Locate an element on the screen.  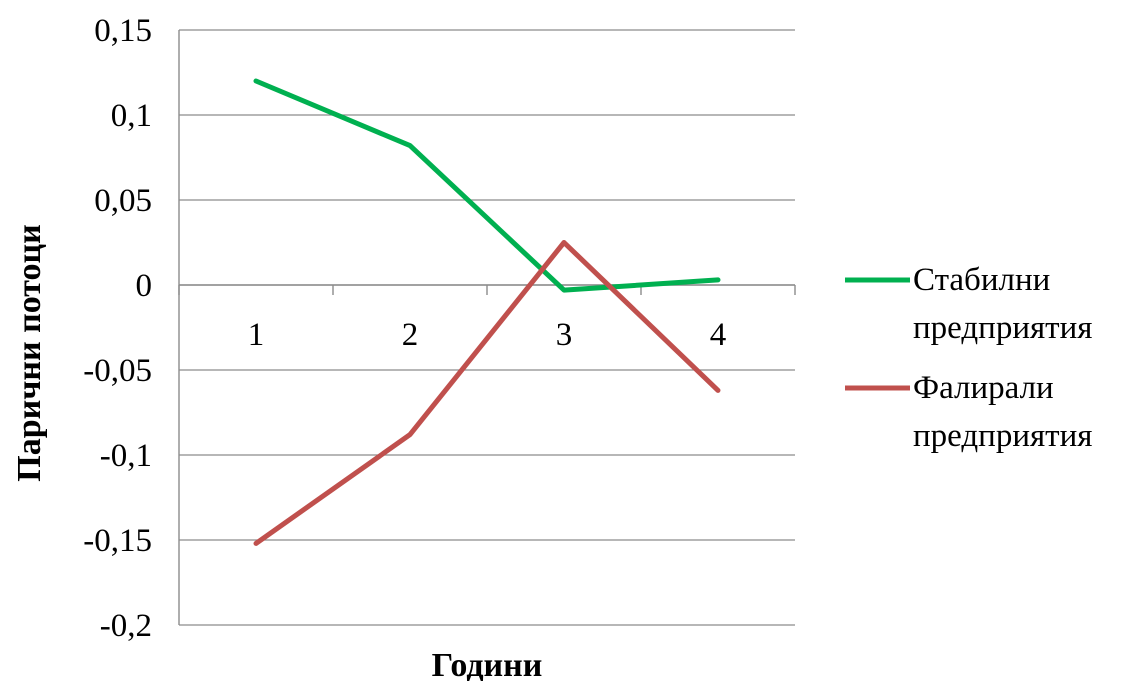
x-tick-label: 1 is located at coordinates (256, 335).